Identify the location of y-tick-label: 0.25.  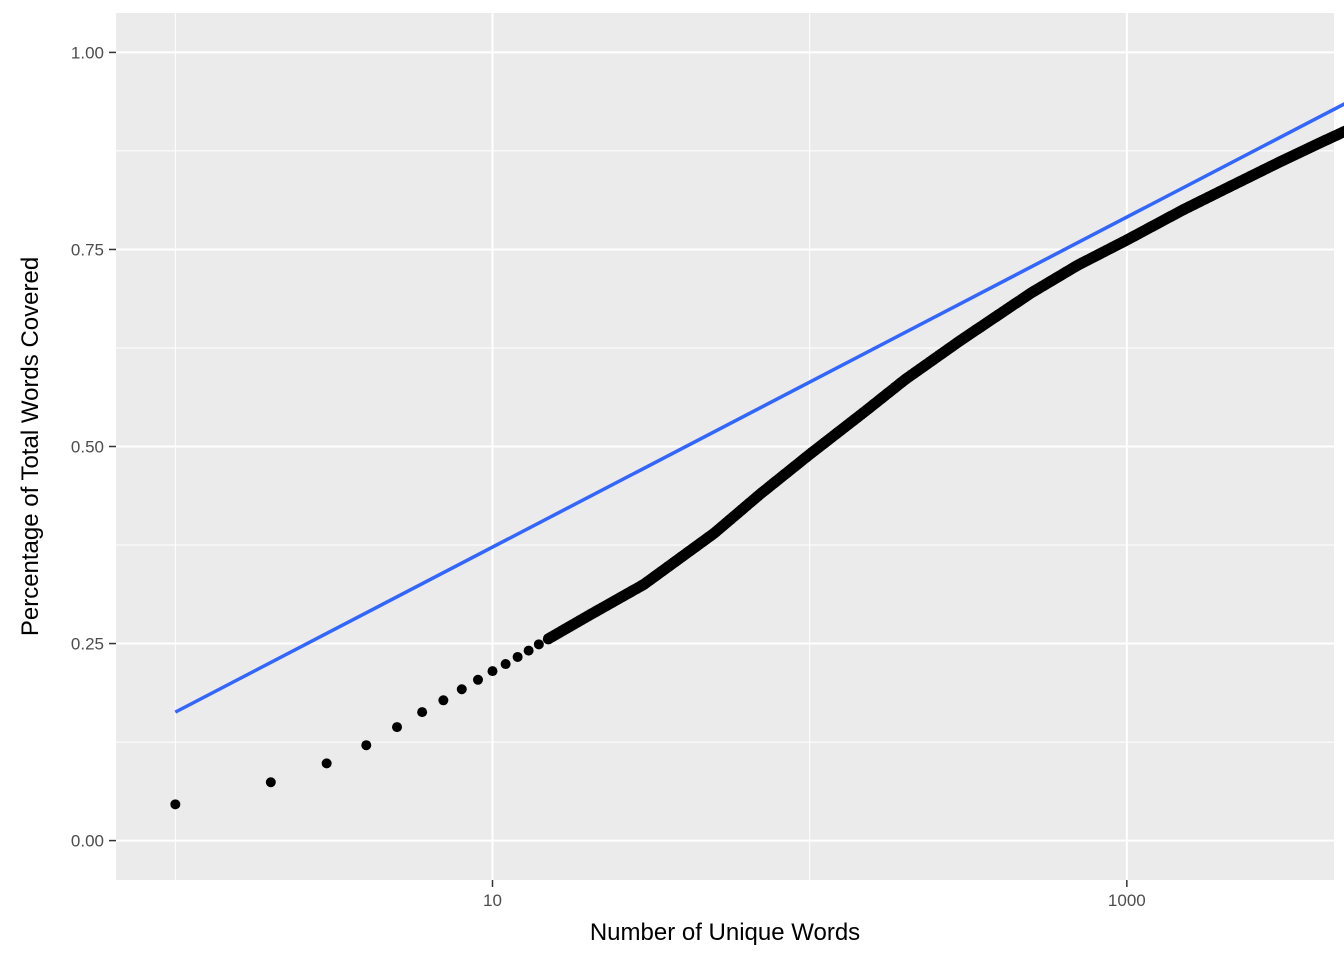
(87, 644).